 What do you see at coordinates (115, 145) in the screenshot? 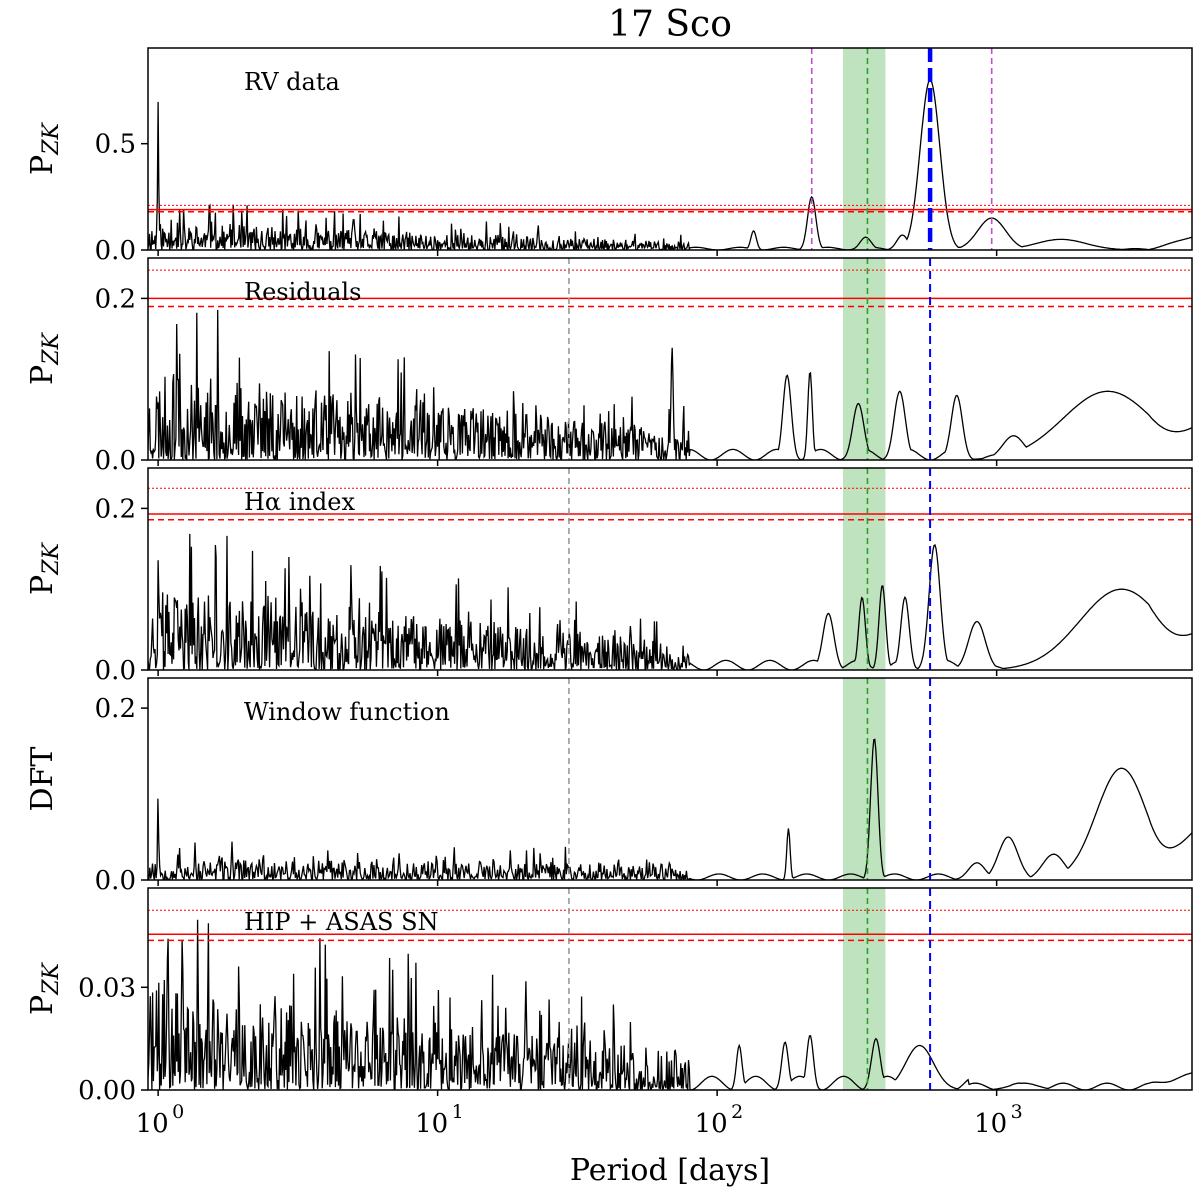
I see `y-tick-label: 0.5` at bounding box center [115, 145].